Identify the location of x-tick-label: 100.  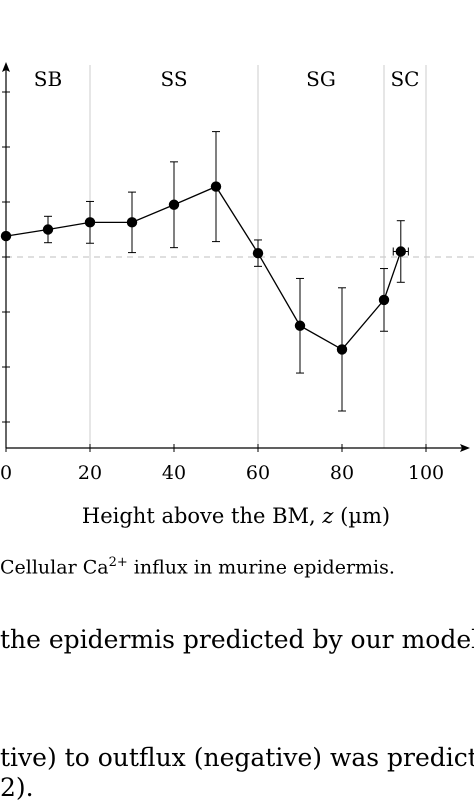
(426, 473).